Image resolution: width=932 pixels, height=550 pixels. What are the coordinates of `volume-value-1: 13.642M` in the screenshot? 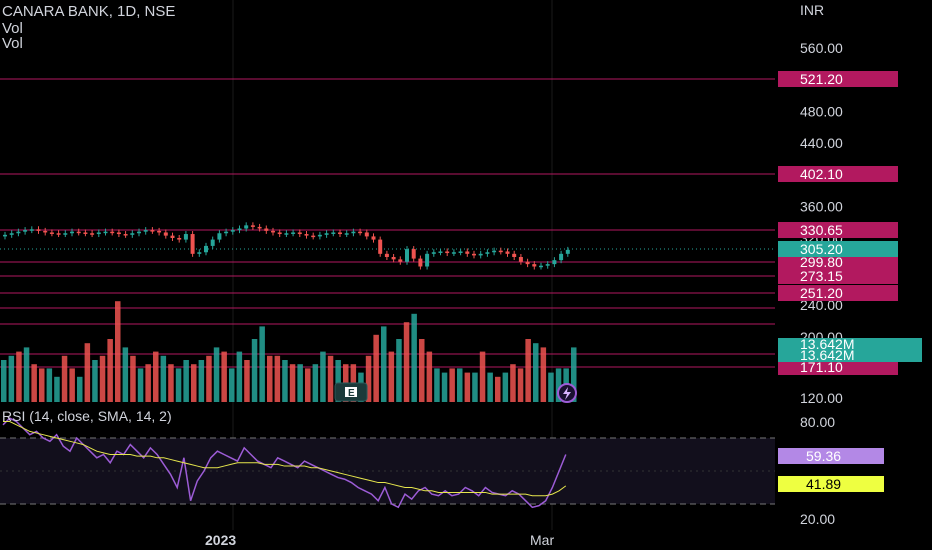 It's located at (827, 344).